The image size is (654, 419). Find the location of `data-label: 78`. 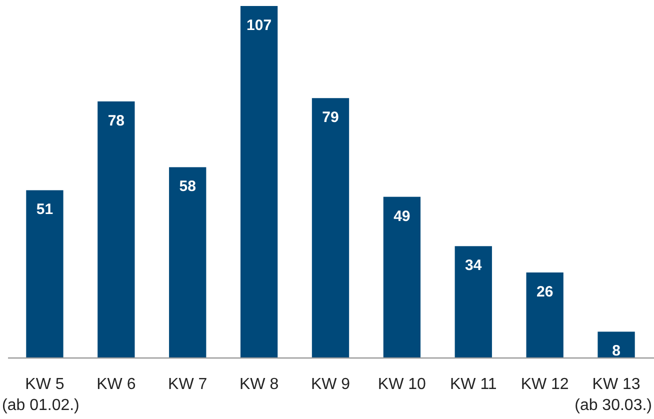

data-label: 78 is located at coordinates (116, 121).